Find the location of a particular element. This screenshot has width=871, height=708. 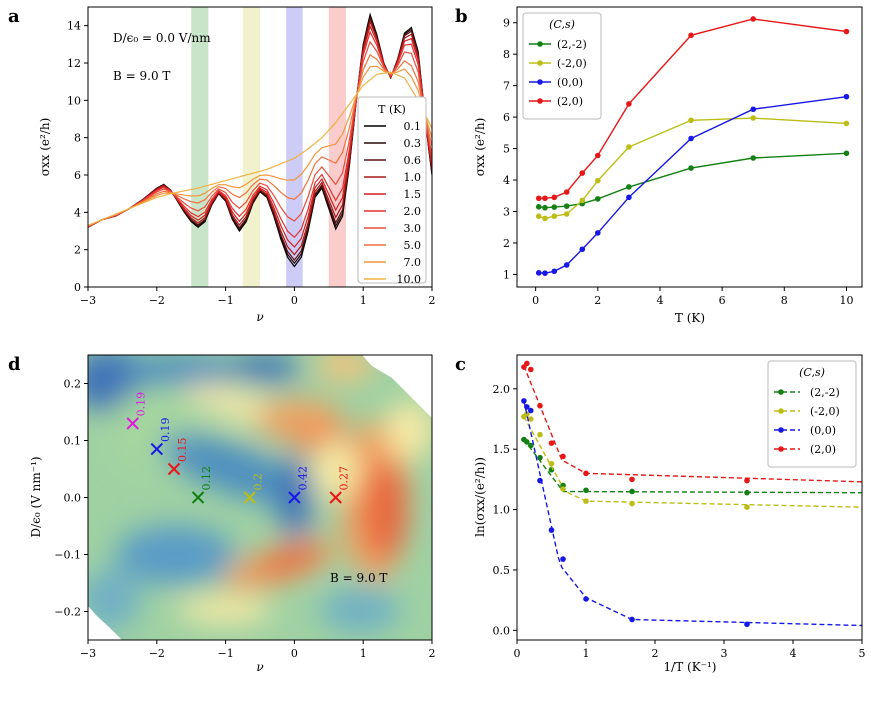

x-tick-label: 5 is located at coordinates (862, 653).